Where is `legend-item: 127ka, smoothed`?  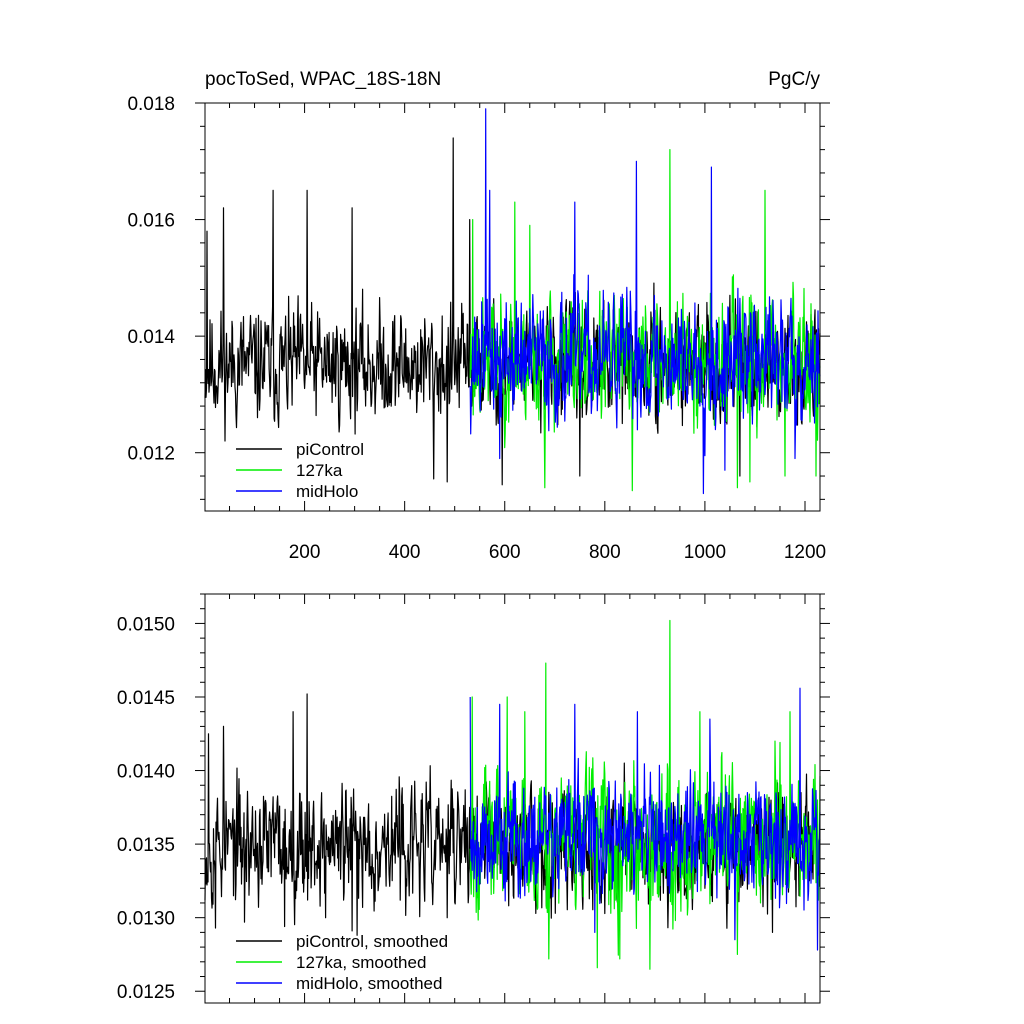 legend-item: 127ka, smoothed is located at coordinates (331, 962).